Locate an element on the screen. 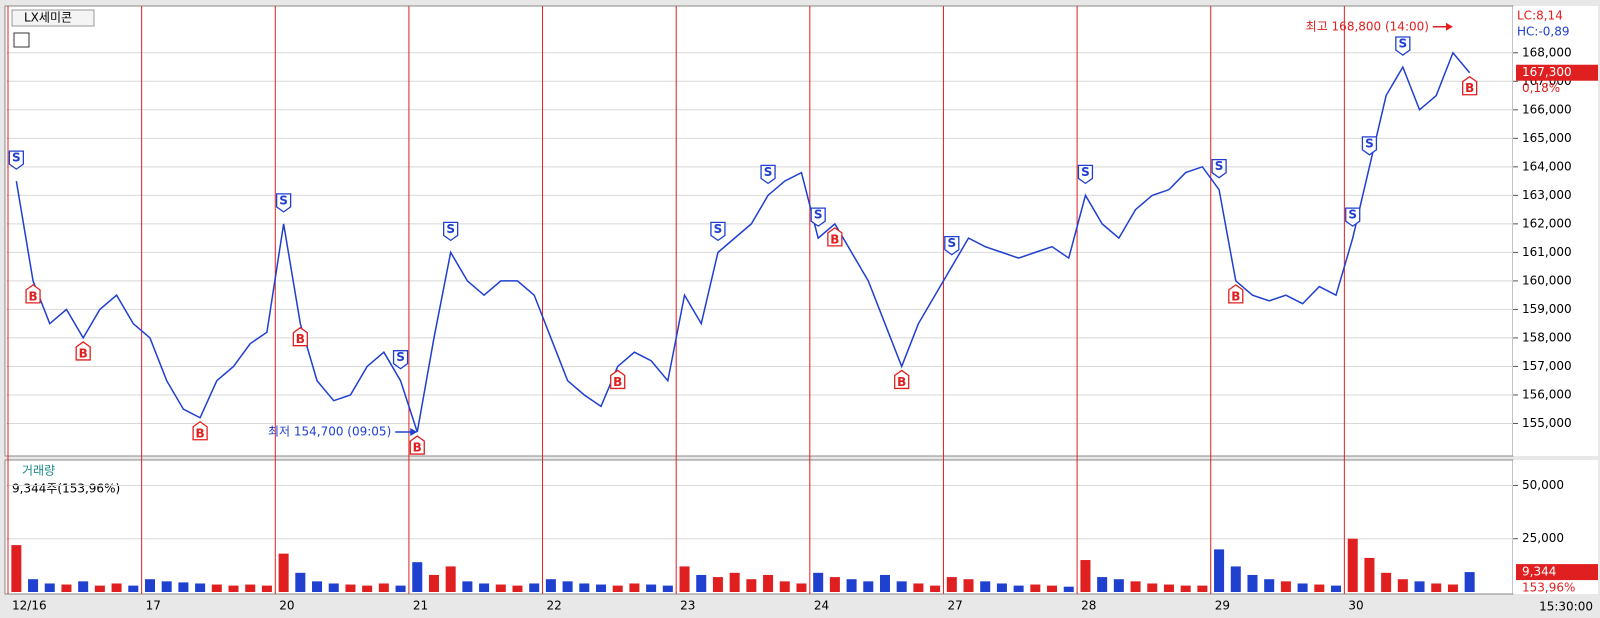 The image size is (1600, 618). x-tick-label: 23 is located at coordinates (687, 606).